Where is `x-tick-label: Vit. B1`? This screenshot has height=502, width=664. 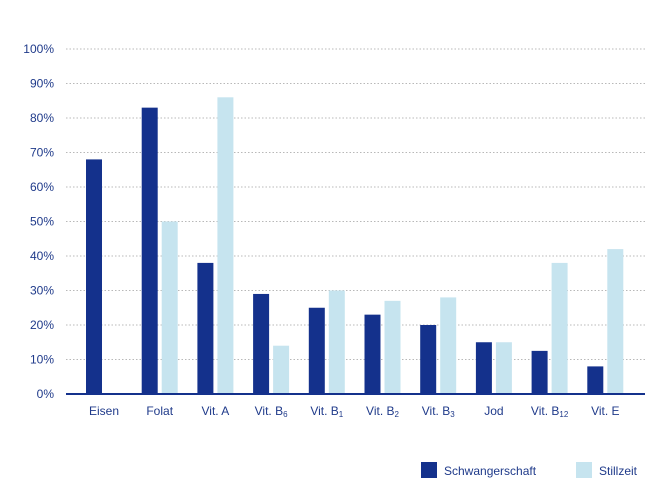 x-tick-label: Vit. B1 is located at coordinates (326, 411).